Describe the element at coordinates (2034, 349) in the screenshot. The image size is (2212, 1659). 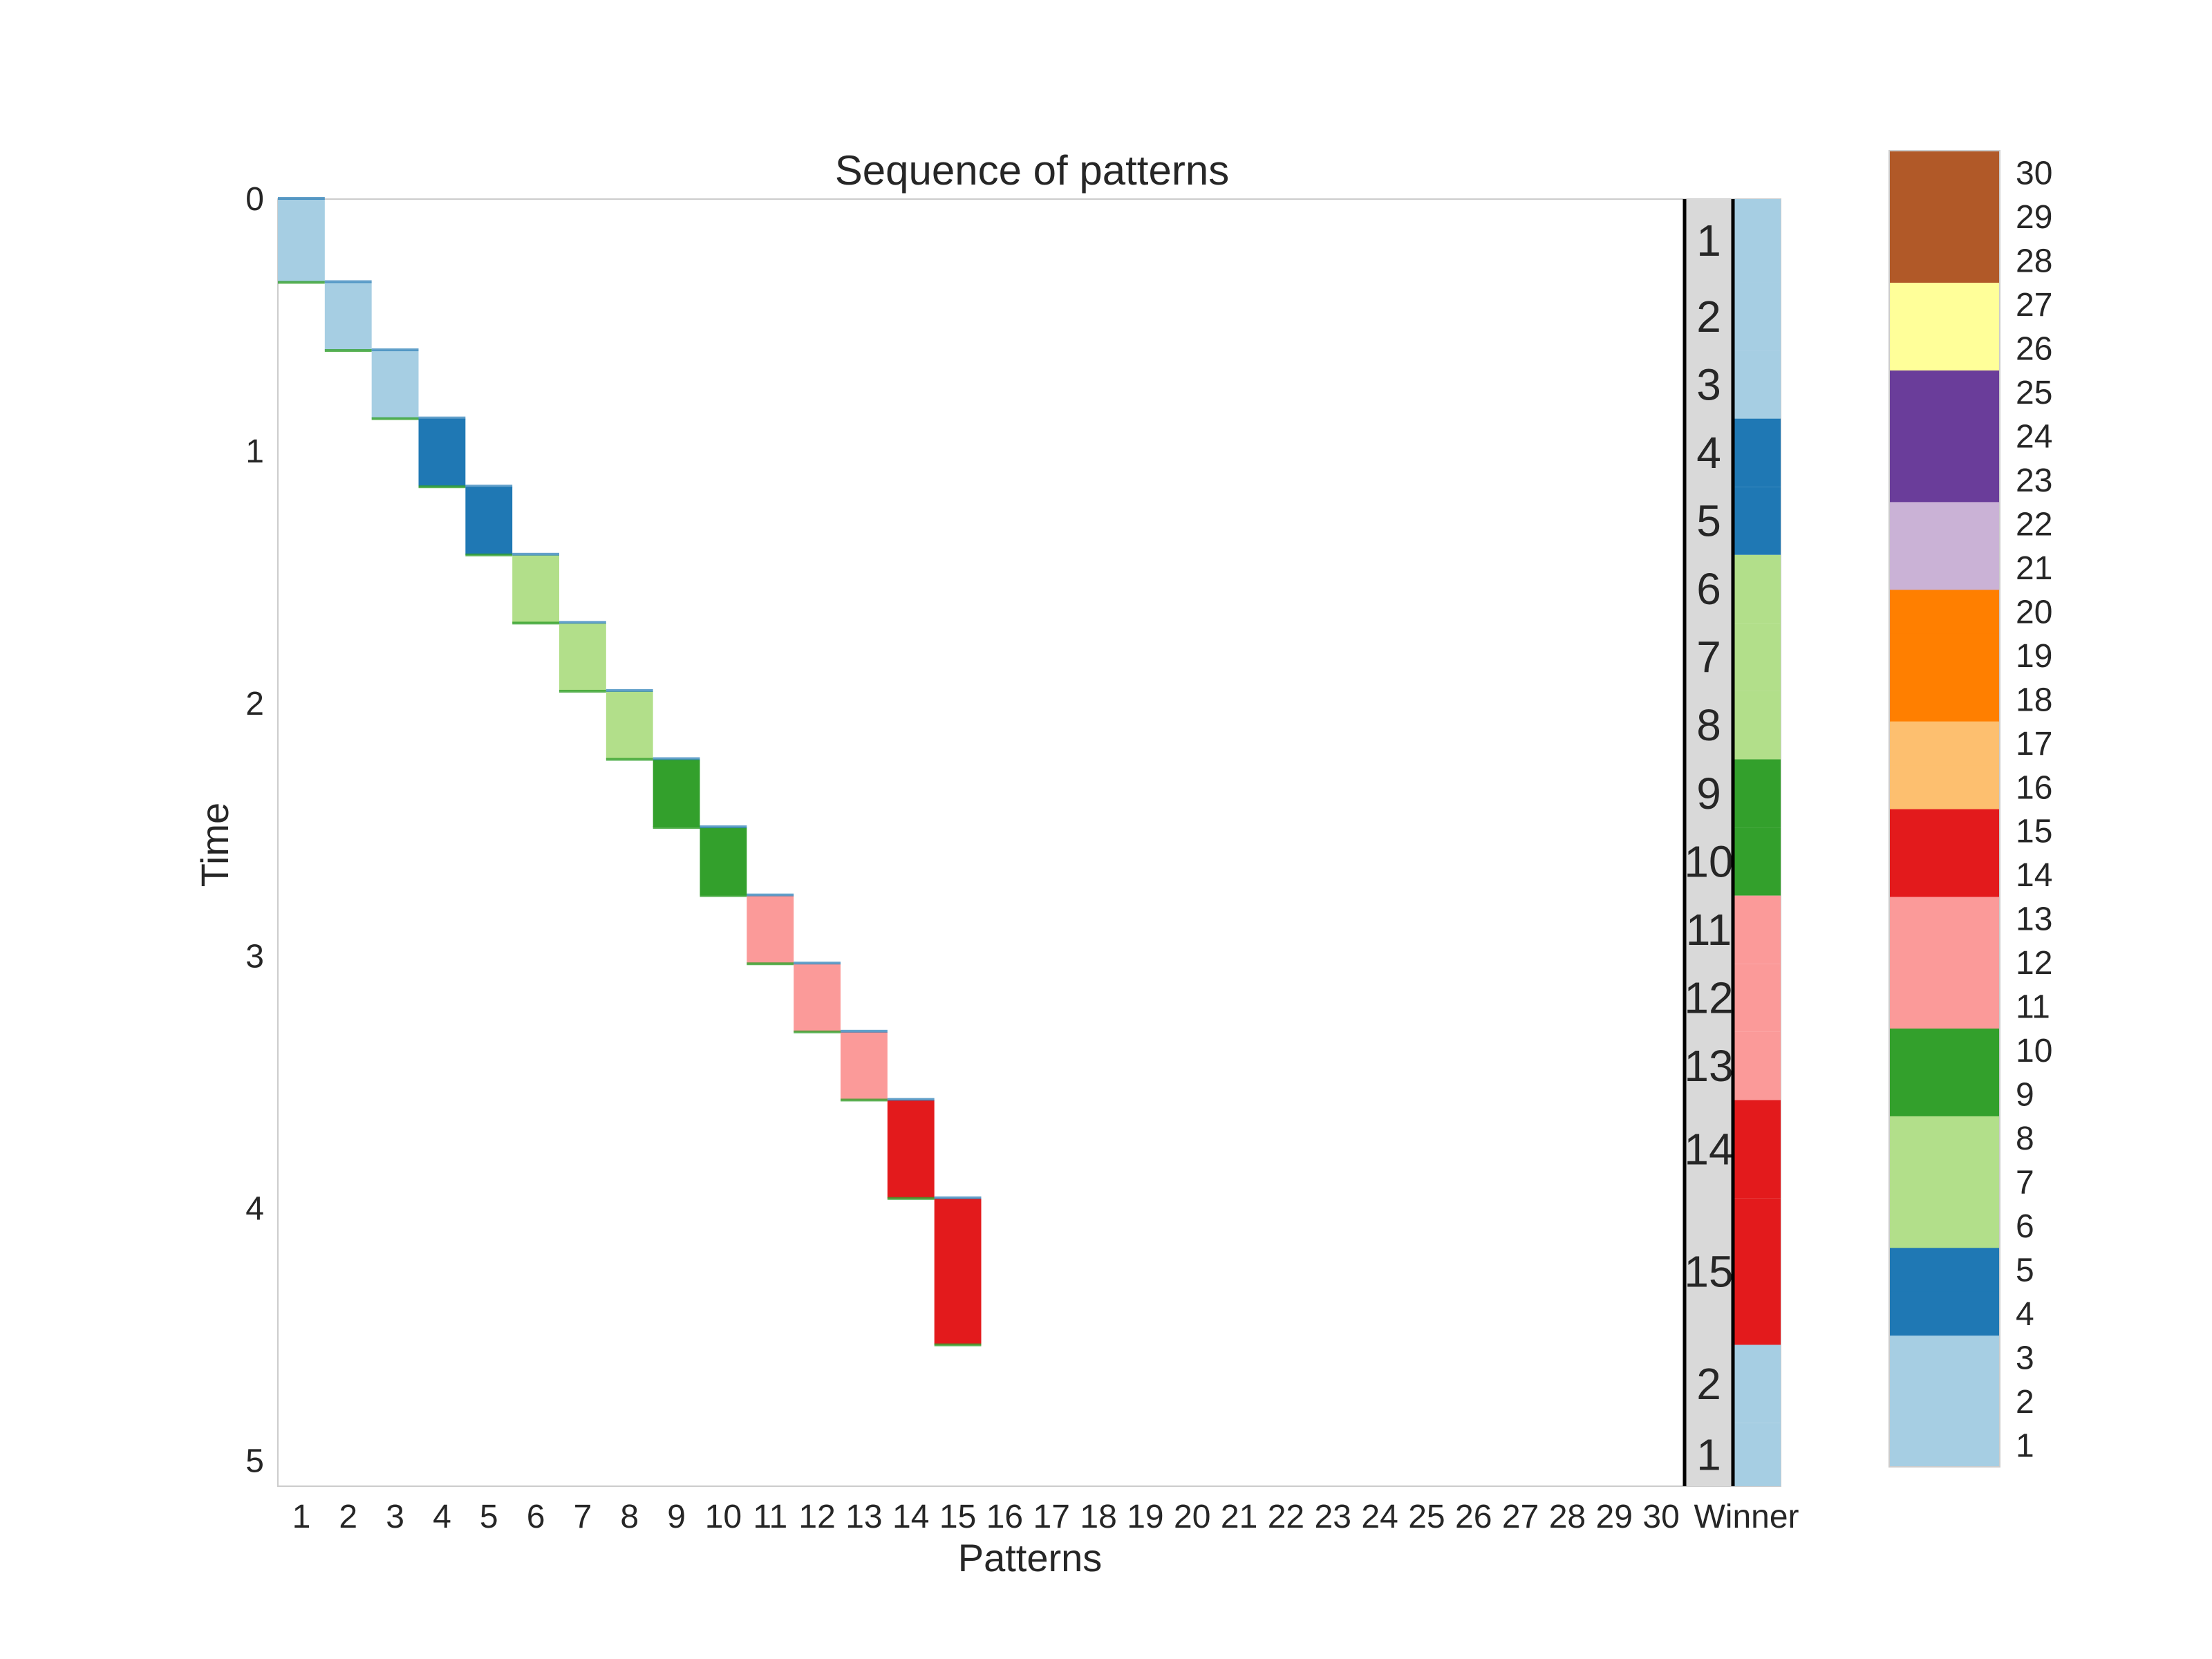
I see `colorbar-tick-label: 26` at that location.